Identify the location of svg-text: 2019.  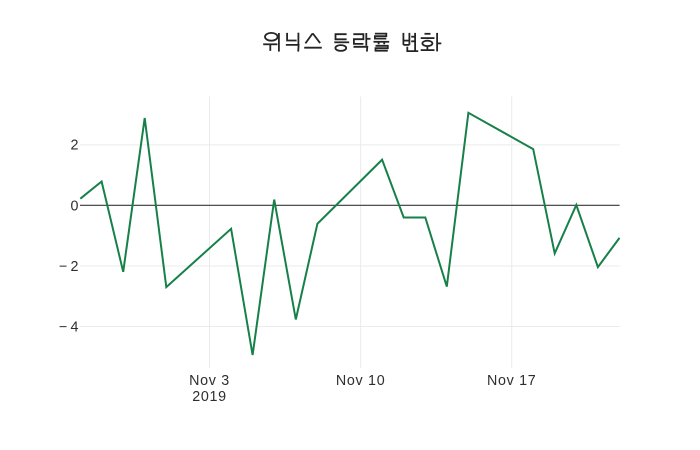
(209, 397).